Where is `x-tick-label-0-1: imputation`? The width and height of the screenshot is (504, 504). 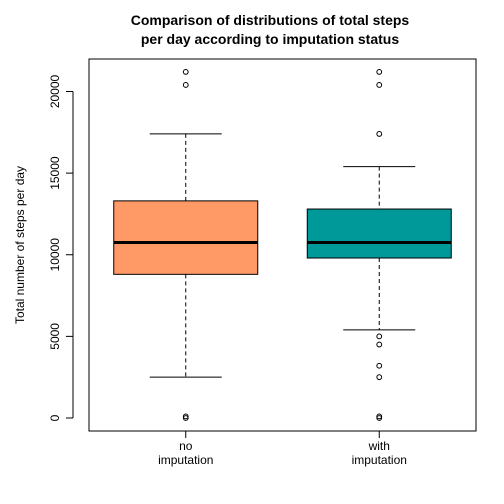
x-tick-label-0-1: imputation is located at coordinates (185, 460).